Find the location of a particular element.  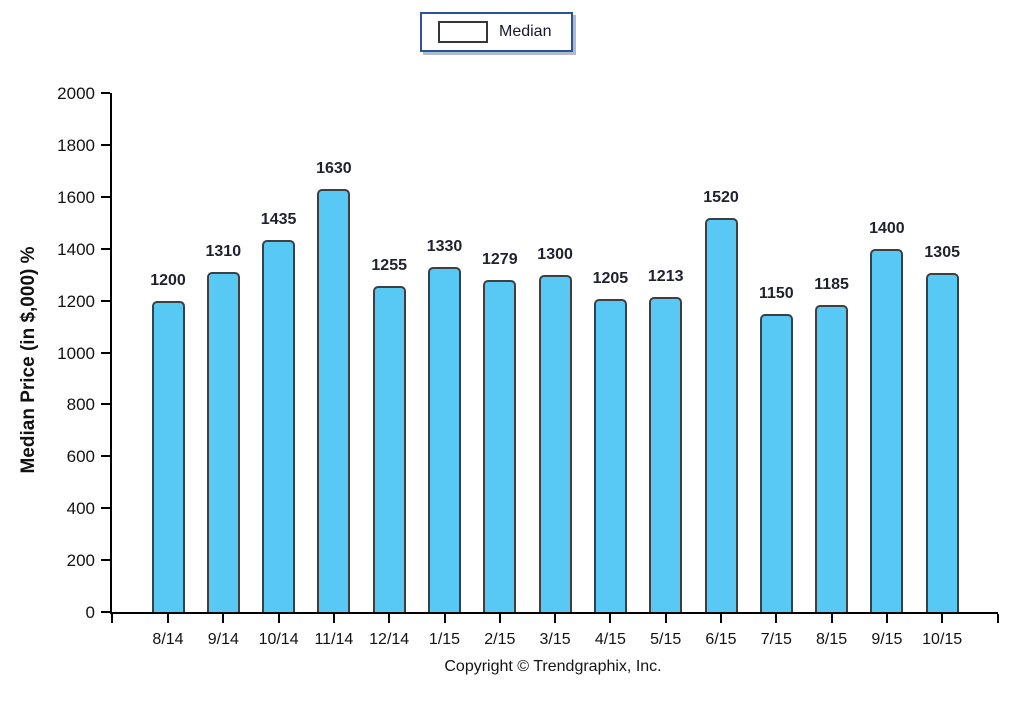

bar-value-label: 1310 is located at coordinates (223, 252).